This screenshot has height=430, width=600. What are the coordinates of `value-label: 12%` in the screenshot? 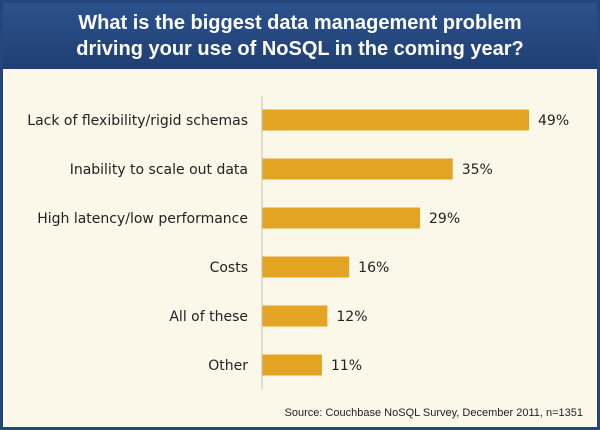 It's located at (351, 317).